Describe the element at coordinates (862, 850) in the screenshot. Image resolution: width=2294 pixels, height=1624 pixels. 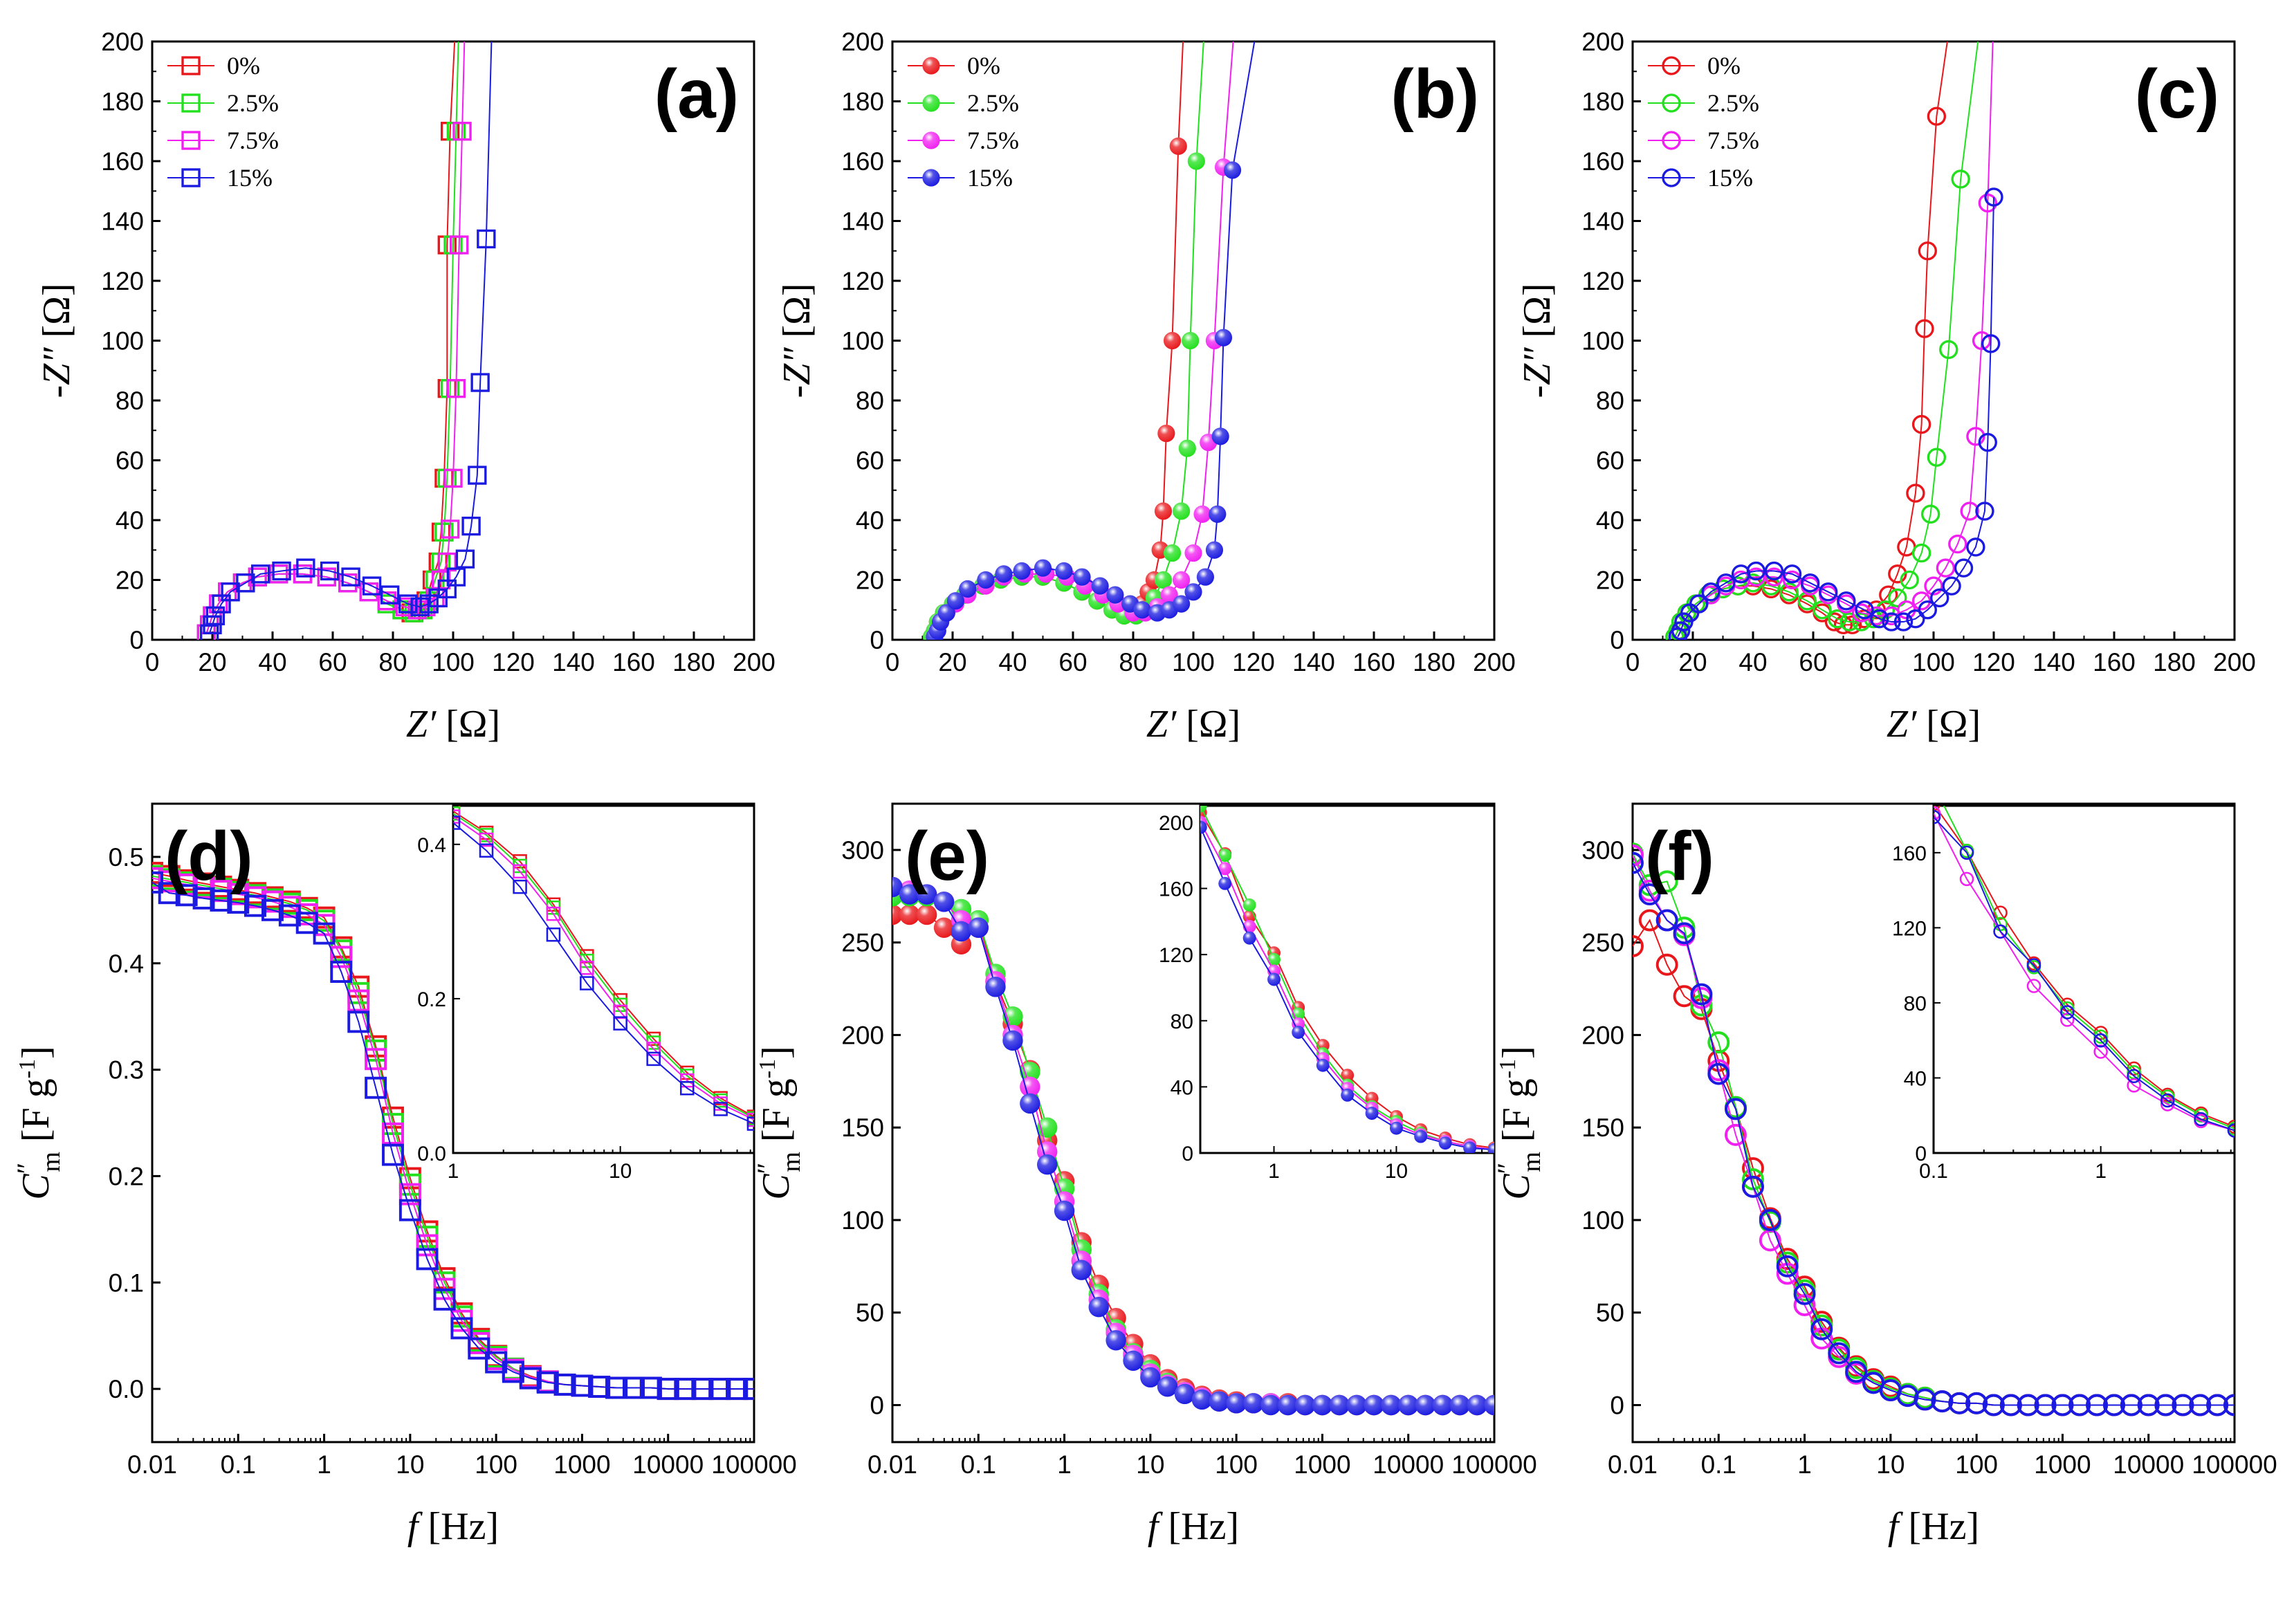
I see `y-tick-label: 300` at that location.